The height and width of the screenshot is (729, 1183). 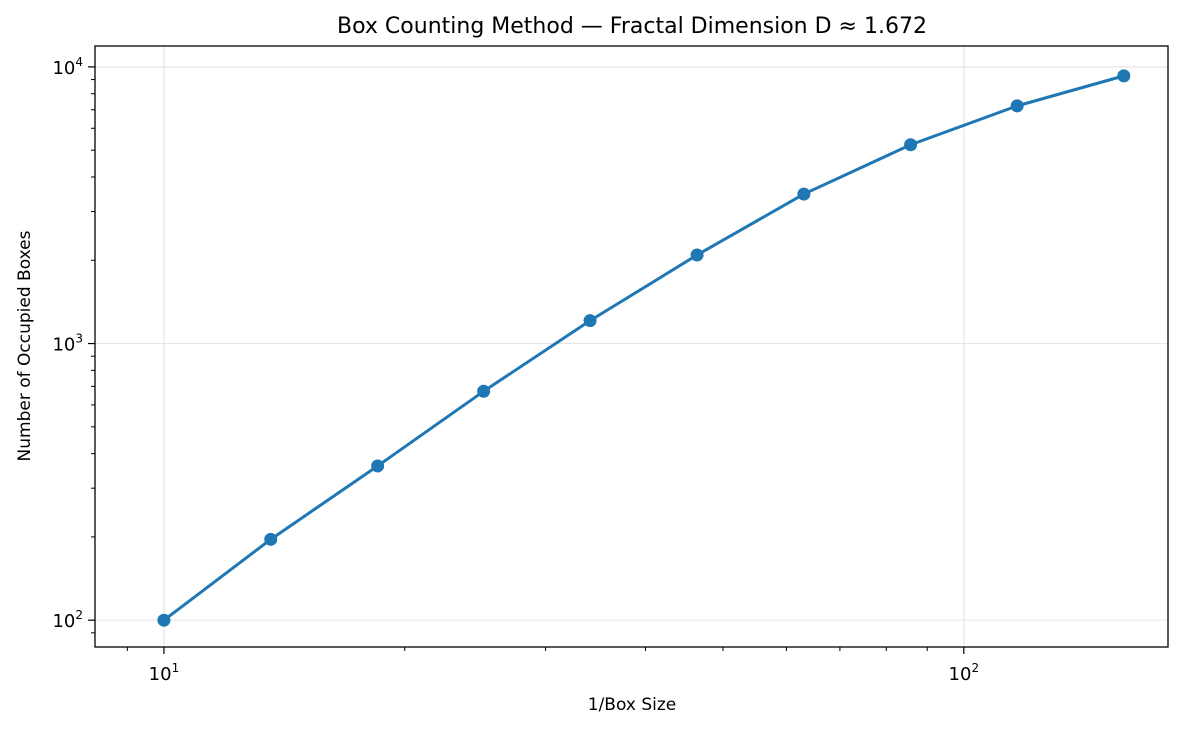 What do you see at coordinates (25, 345) in the screenshot?
I see `y-axis-label: Number of Occupied Boxes` at bounding box center [25, 345].